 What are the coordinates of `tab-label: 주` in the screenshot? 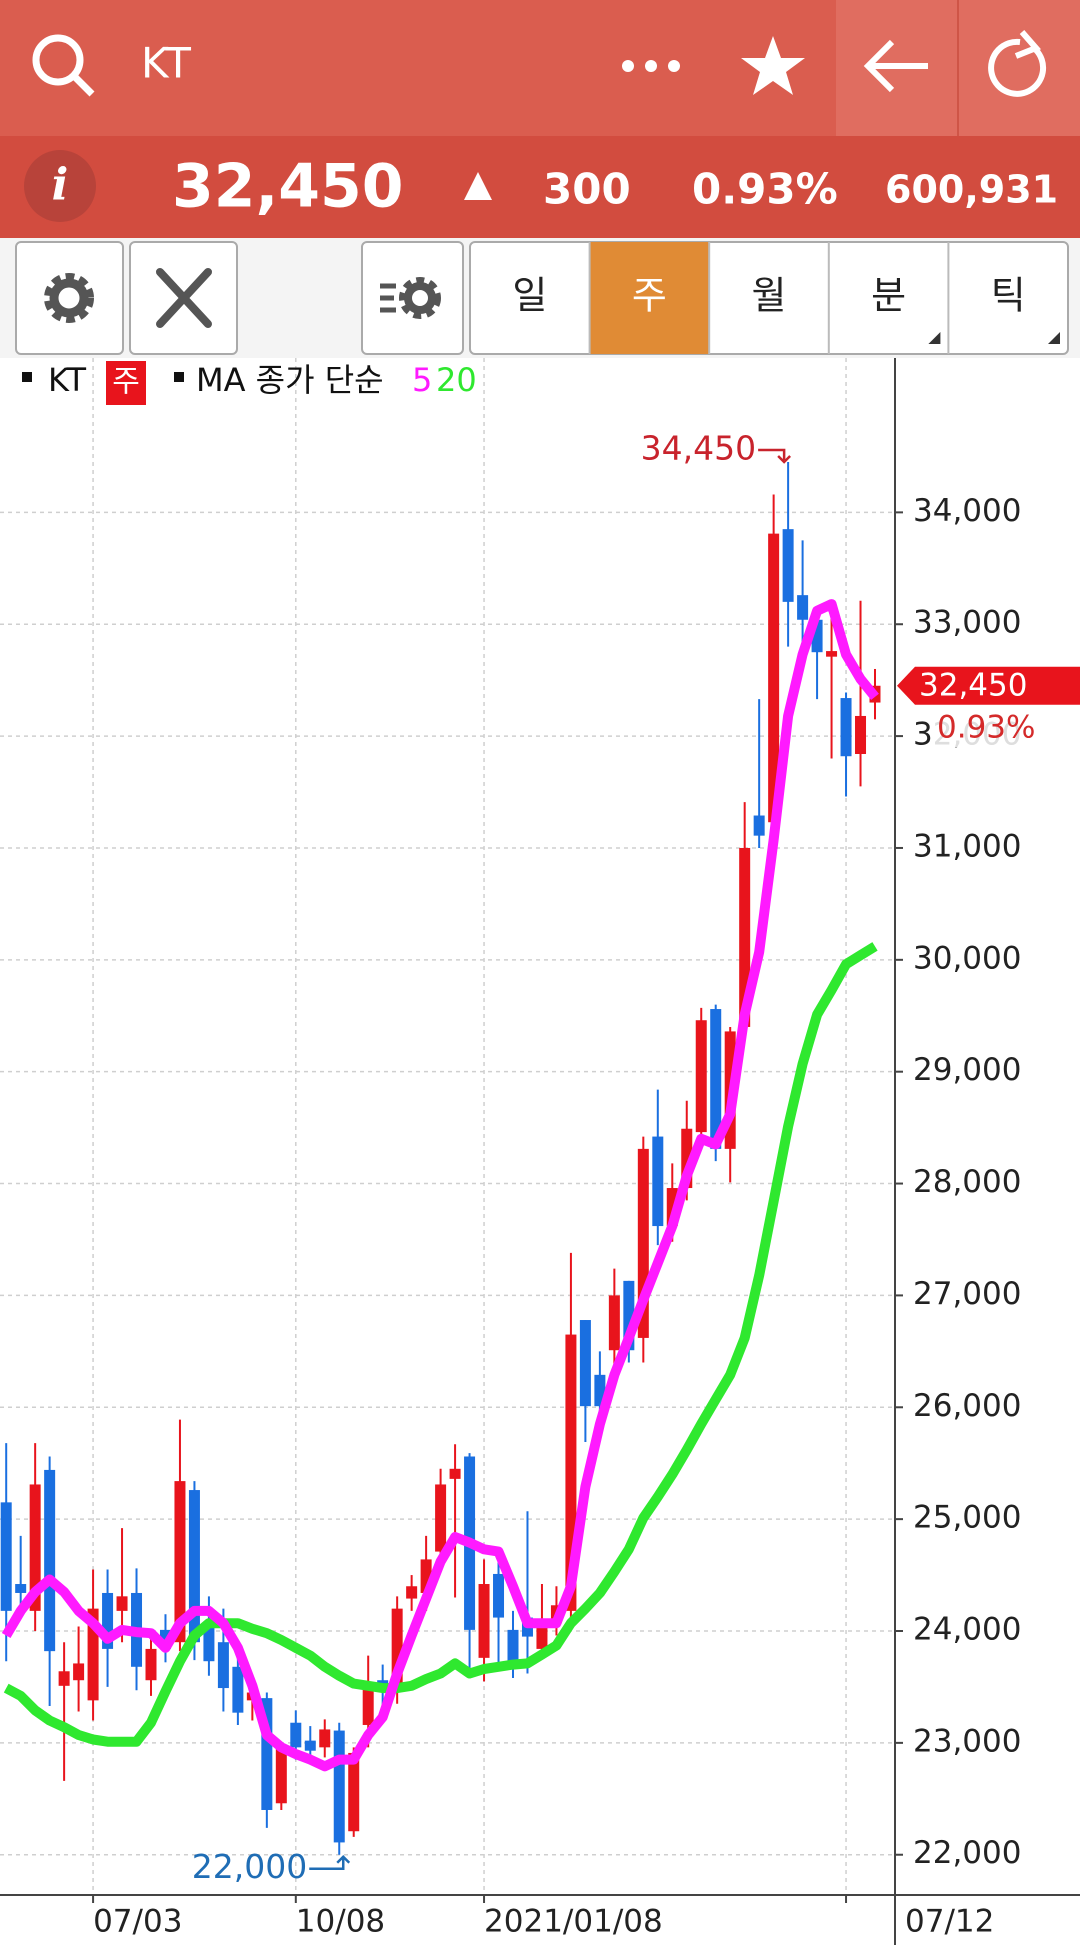 It's located at (649, 296).